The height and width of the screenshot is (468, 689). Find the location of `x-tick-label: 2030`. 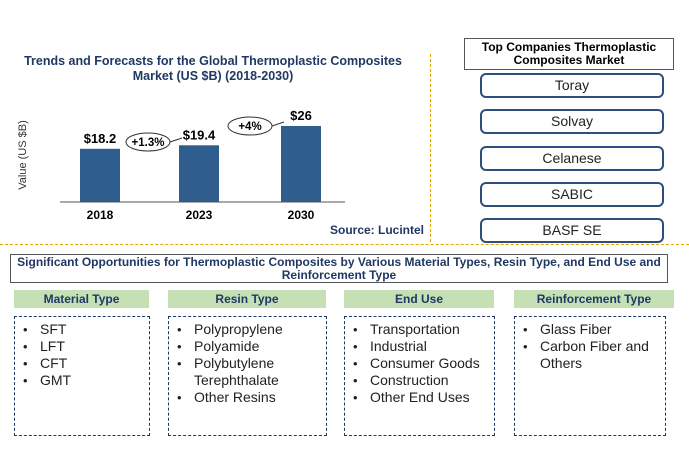

x-tick-label: 2030 is located at coordinates (301, 215).